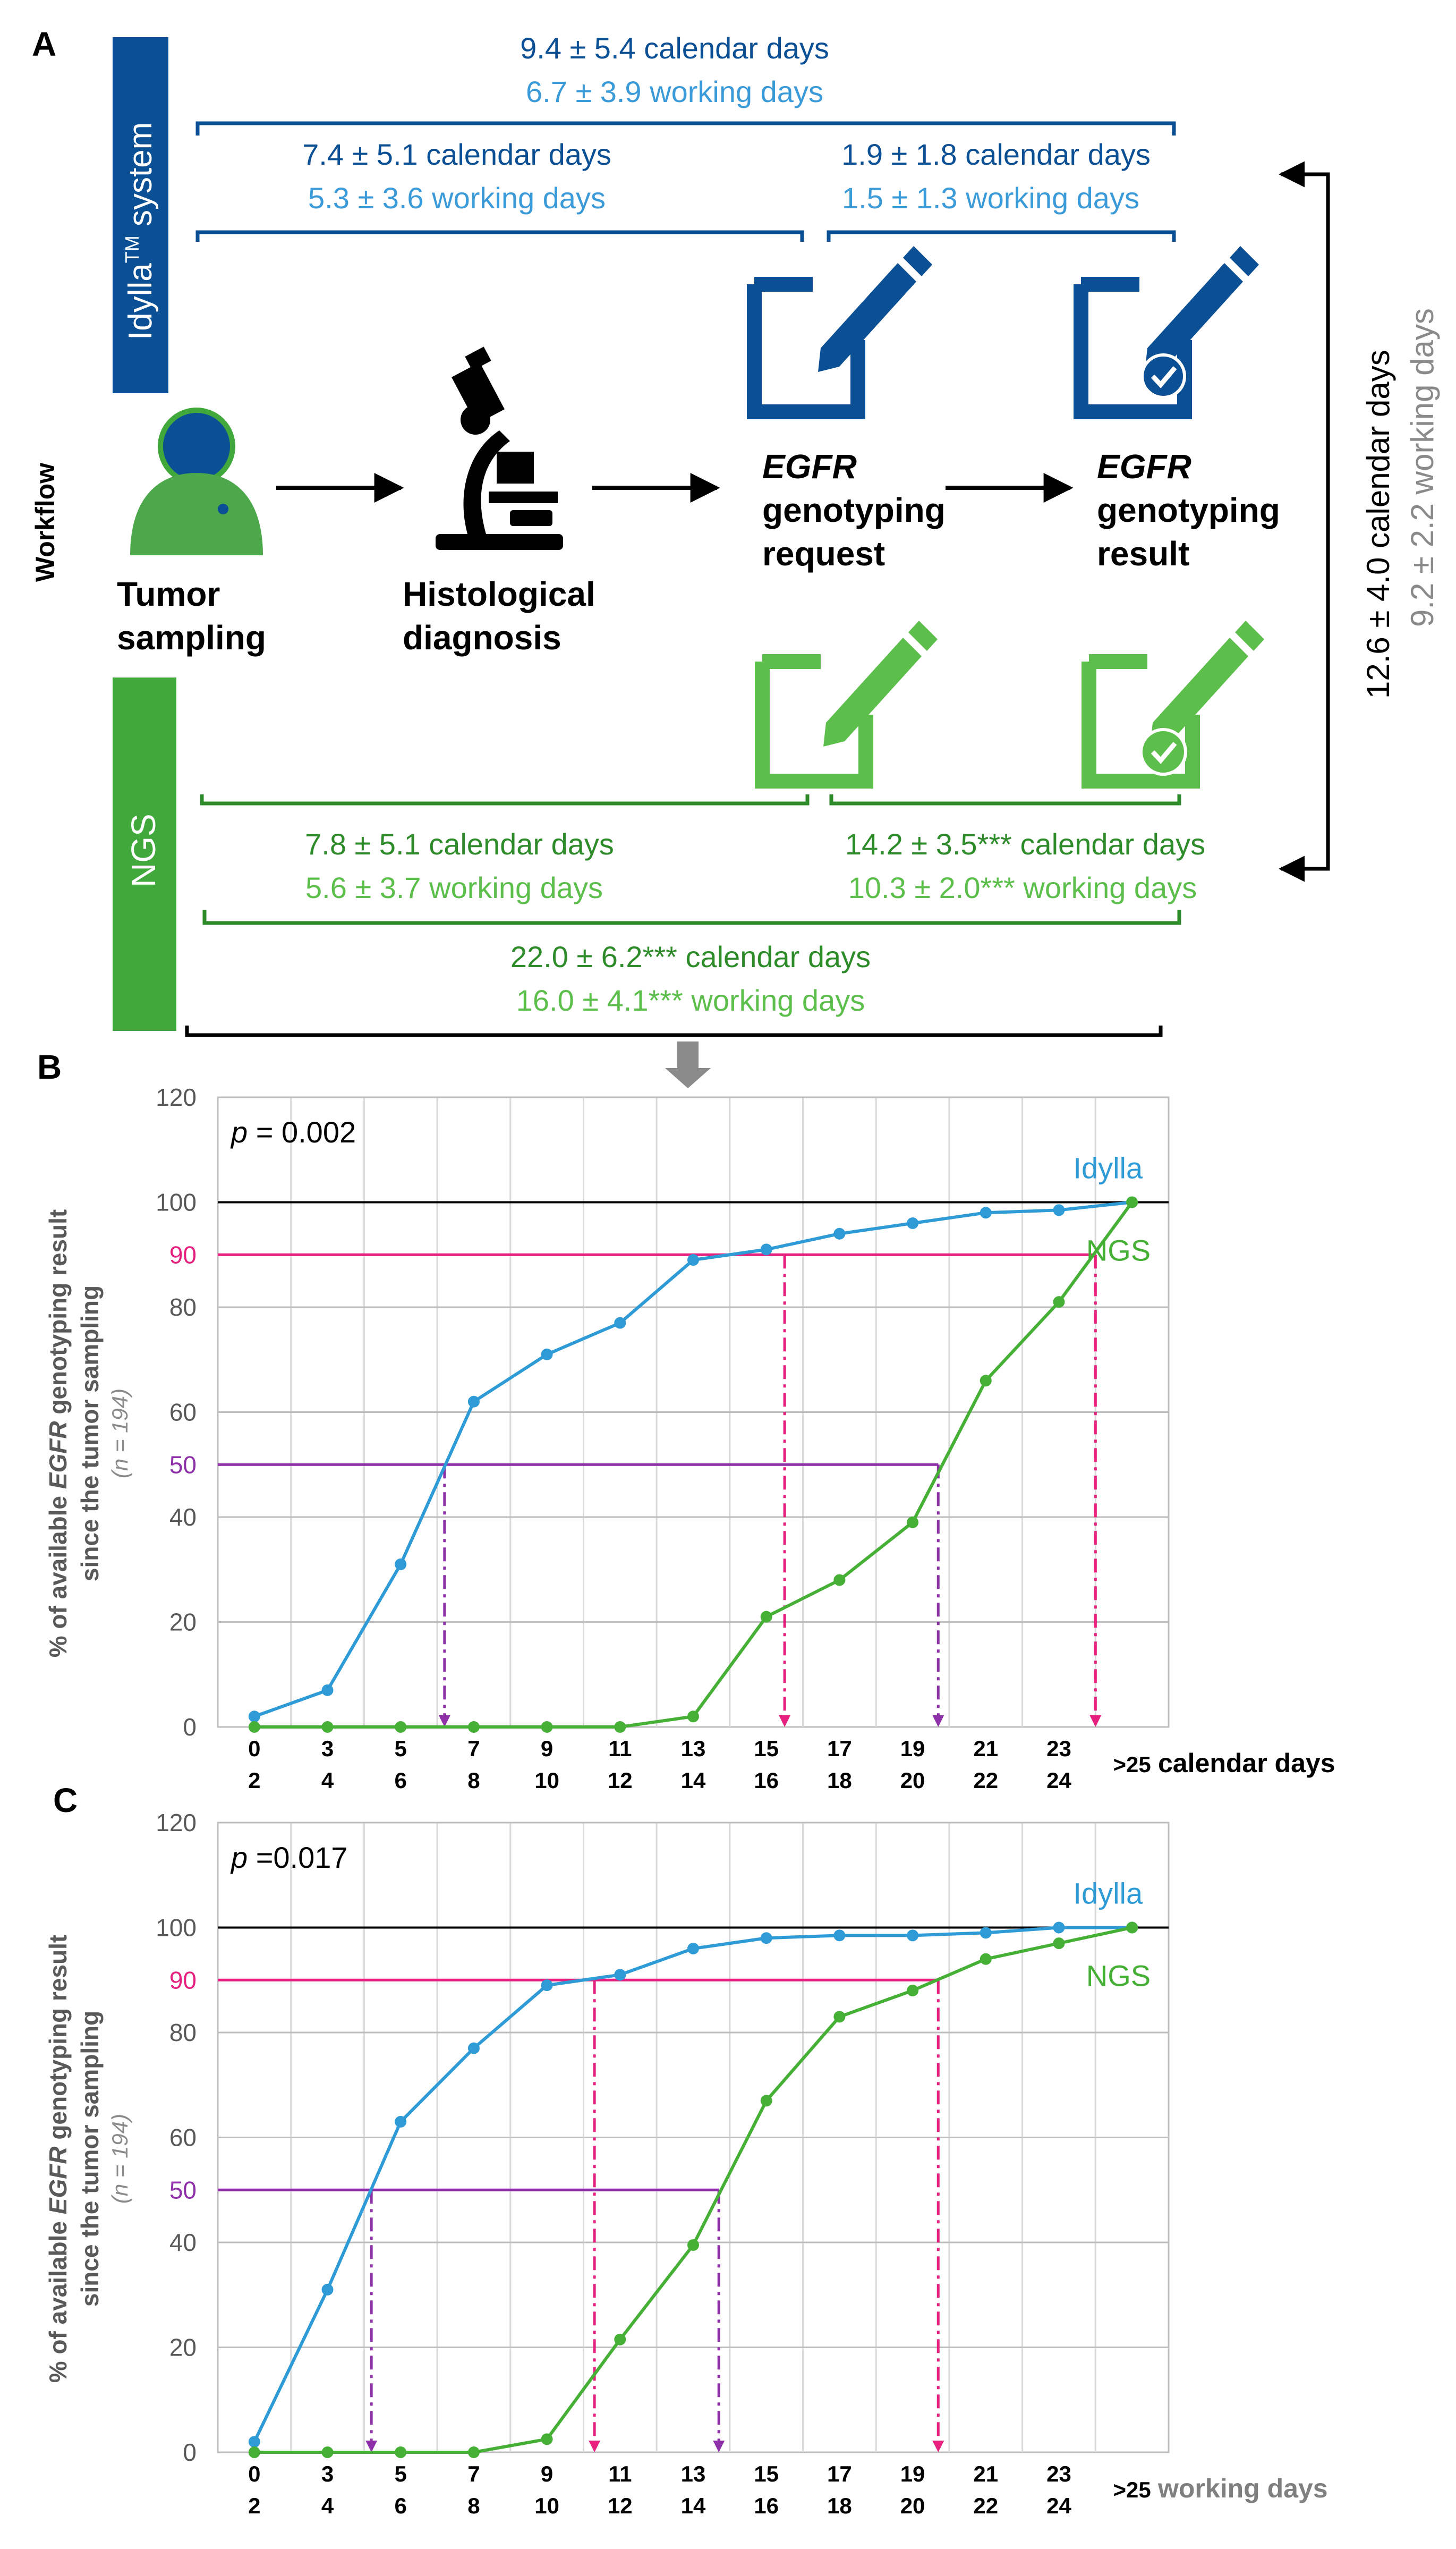 This screenshot has width=1456, height=2549. Describe the element at coordinates (401, 2506) in the screenshot. I see `x-tick-label: 6` at that location.